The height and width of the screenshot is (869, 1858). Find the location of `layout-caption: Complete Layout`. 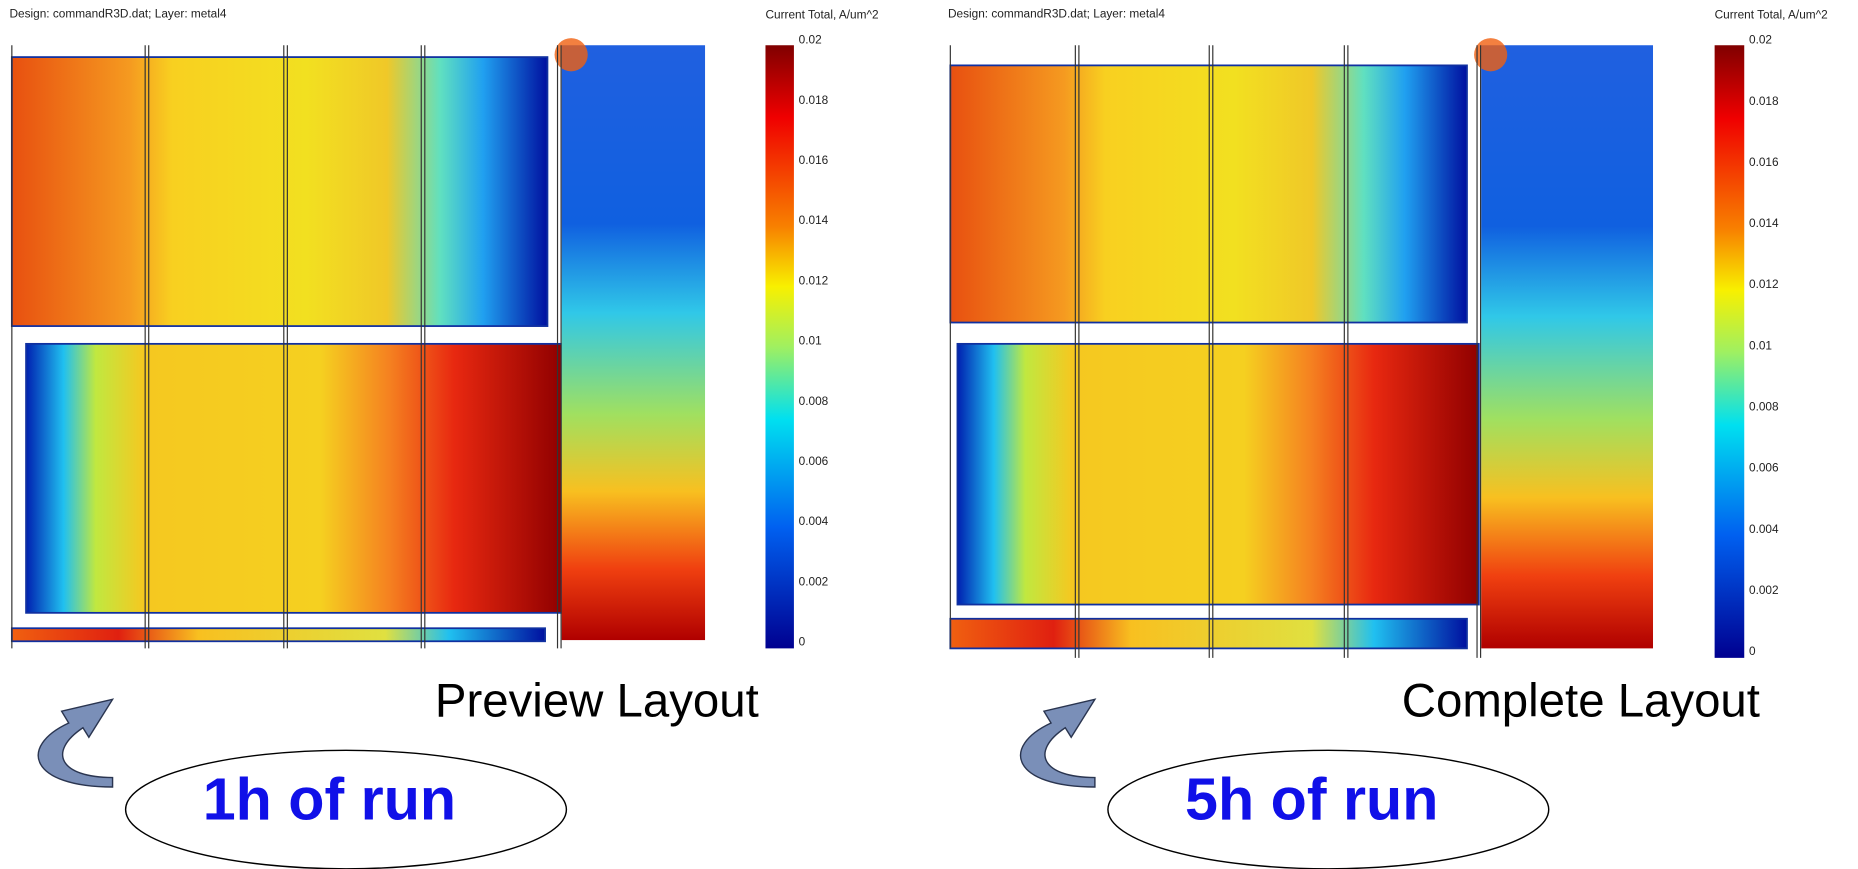

layout-caption: Complete Layout is located at coordinates (1581, 701).